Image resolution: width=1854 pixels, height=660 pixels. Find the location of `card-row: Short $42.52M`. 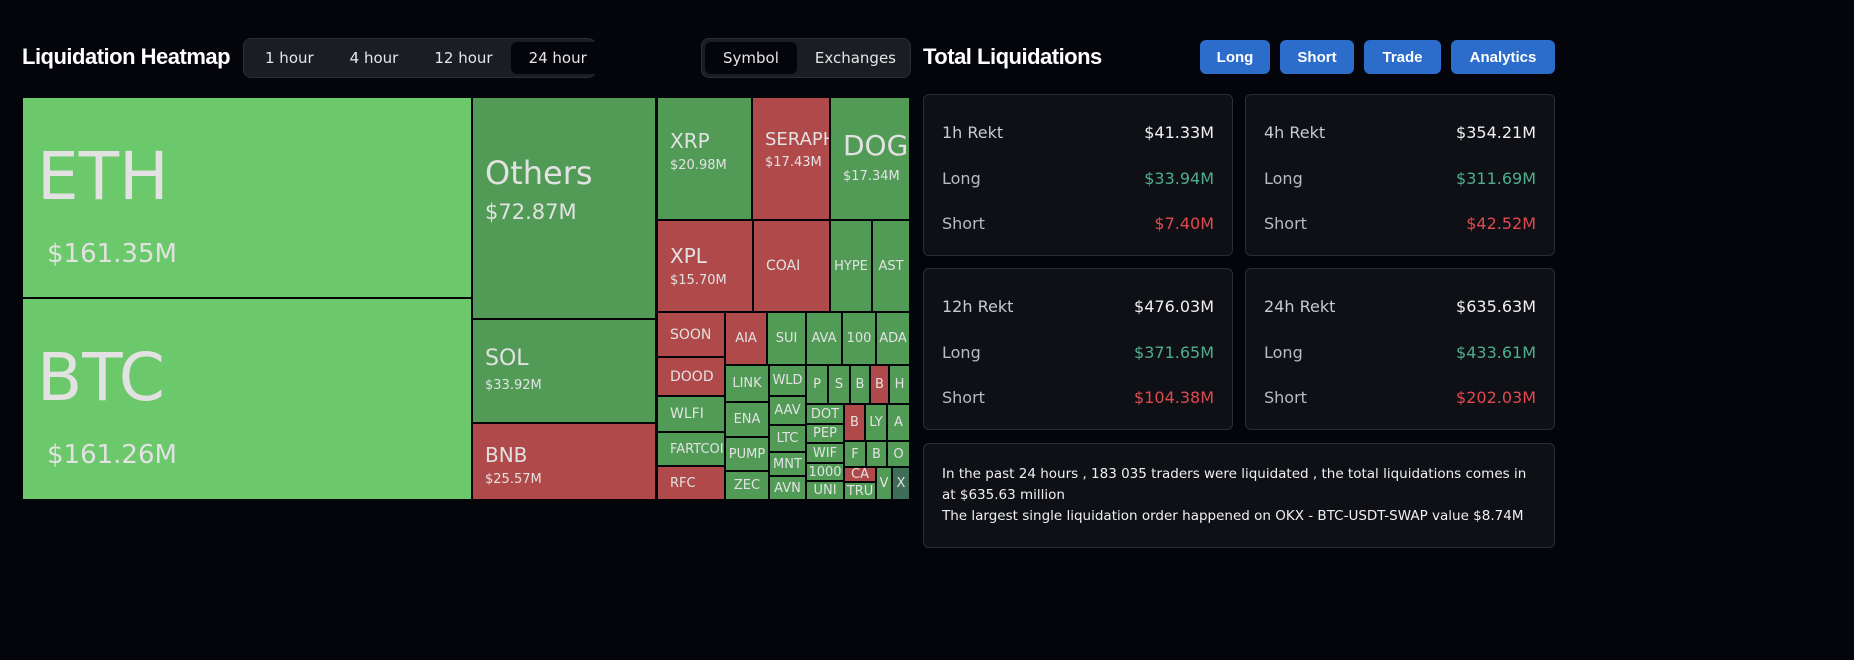

card-row: Short $42.52M is located at coordinates (1400, 223).